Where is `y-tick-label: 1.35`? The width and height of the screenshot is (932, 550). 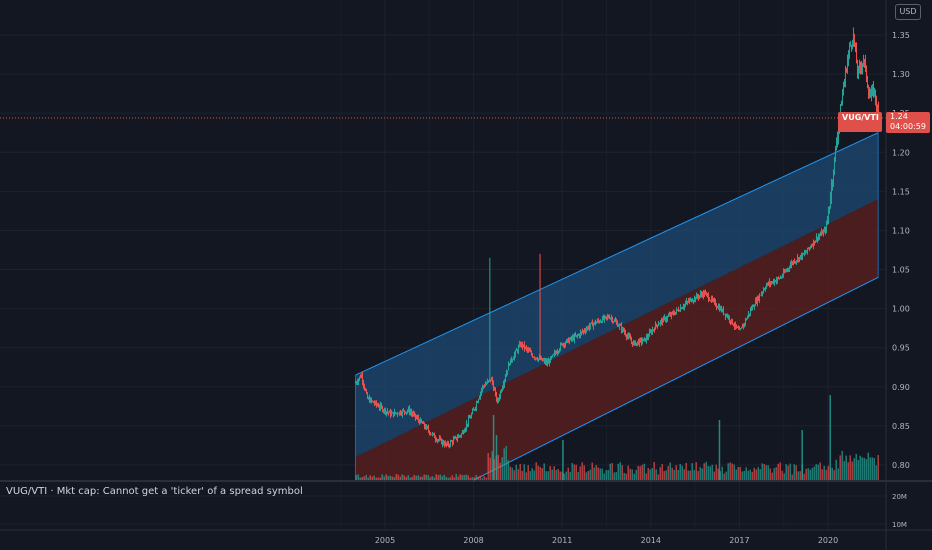 y-tick-label: 1.35 is located at coordinates (901, 35).